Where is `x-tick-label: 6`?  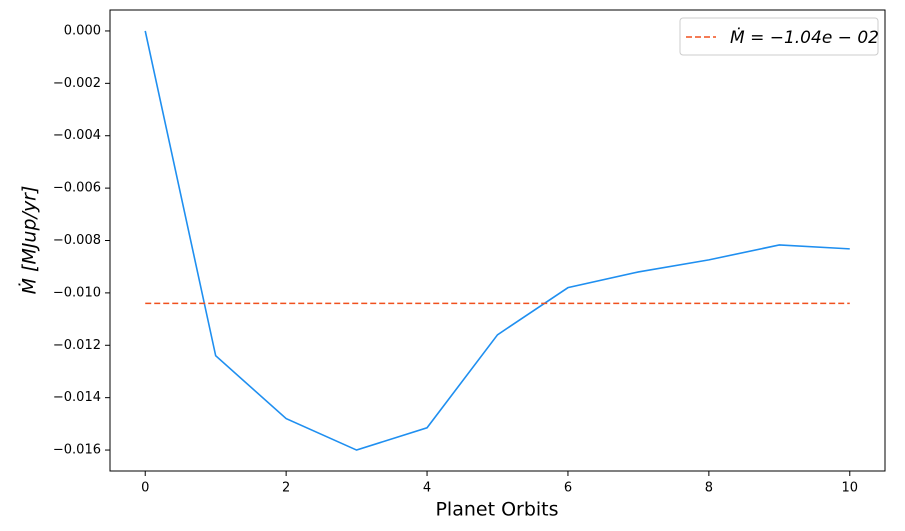 x-tick-label: 6 is located at coordinates (568, 488).